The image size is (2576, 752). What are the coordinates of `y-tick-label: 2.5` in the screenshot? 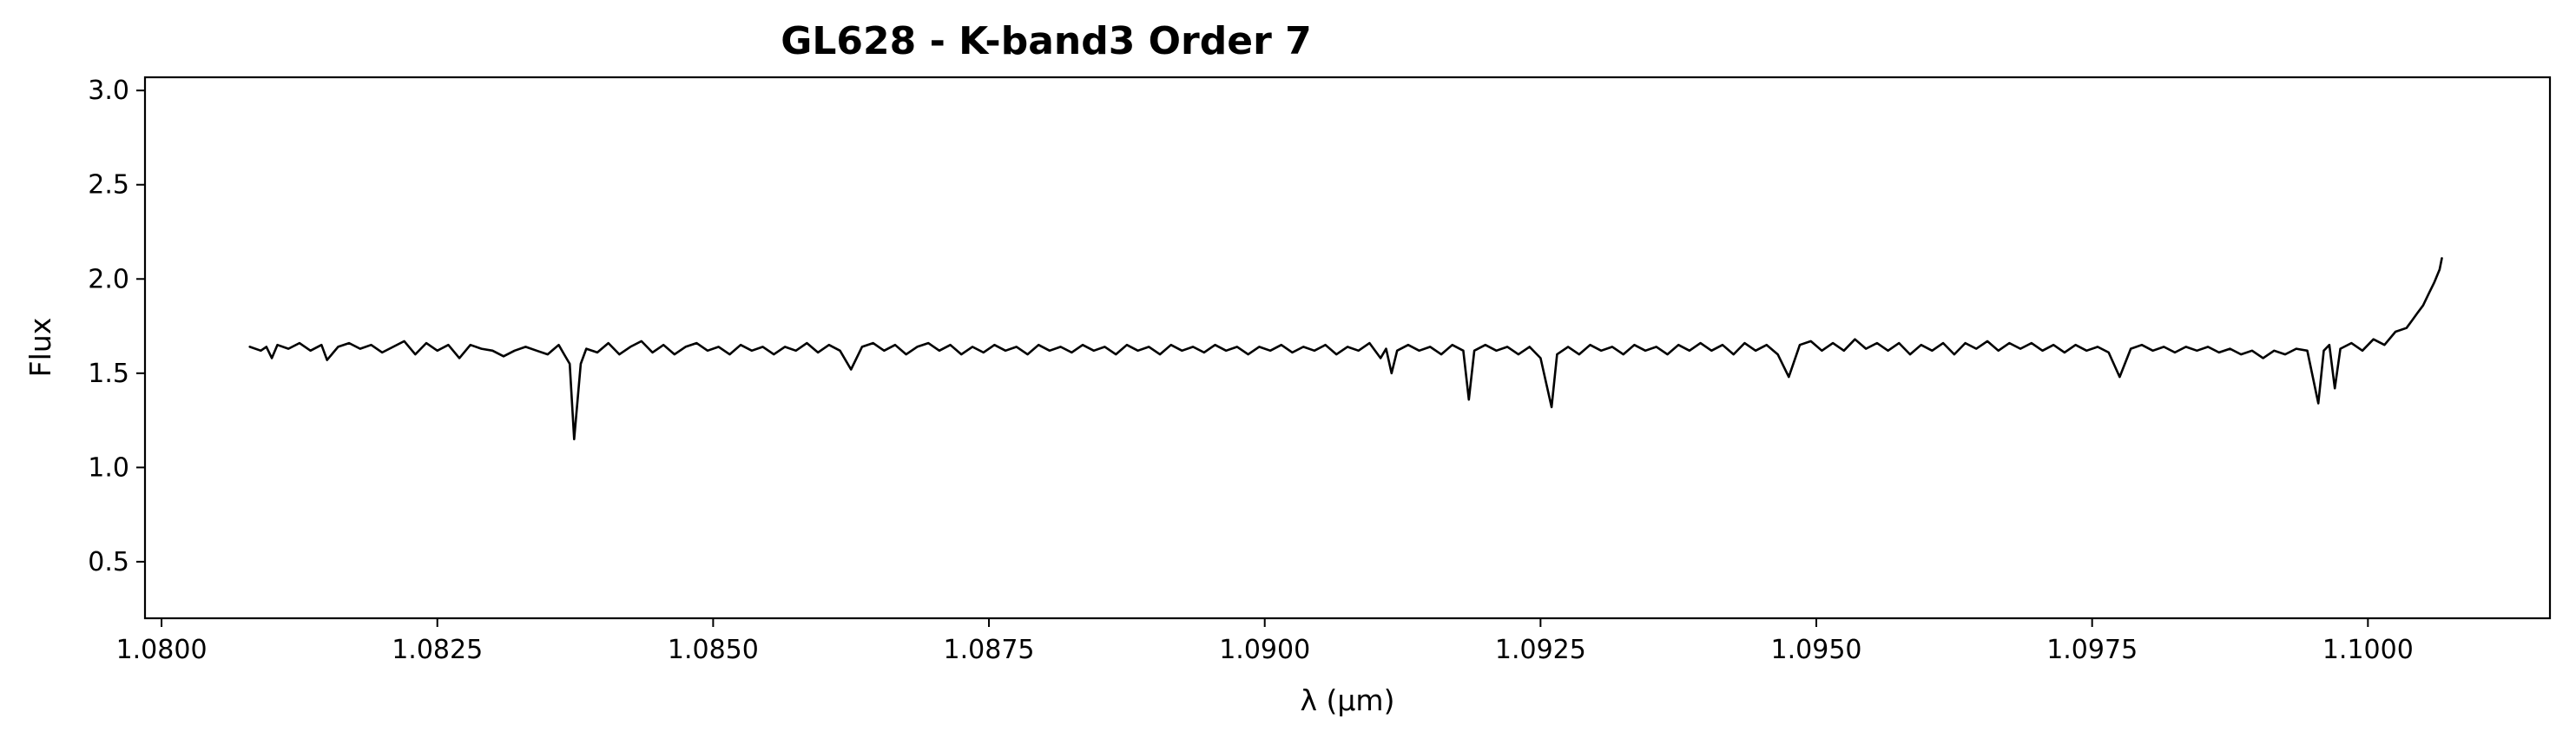 It's located at (108, 185).